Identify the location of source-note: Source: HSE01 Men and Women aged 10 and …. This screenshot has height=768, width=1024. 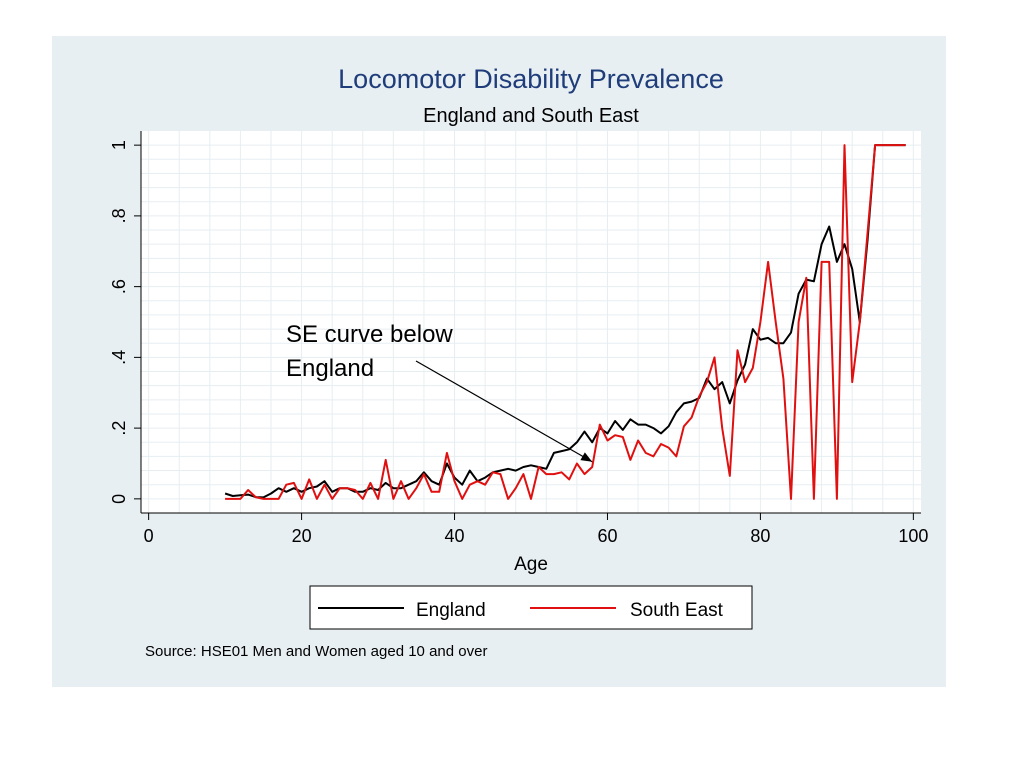
(316, 651).